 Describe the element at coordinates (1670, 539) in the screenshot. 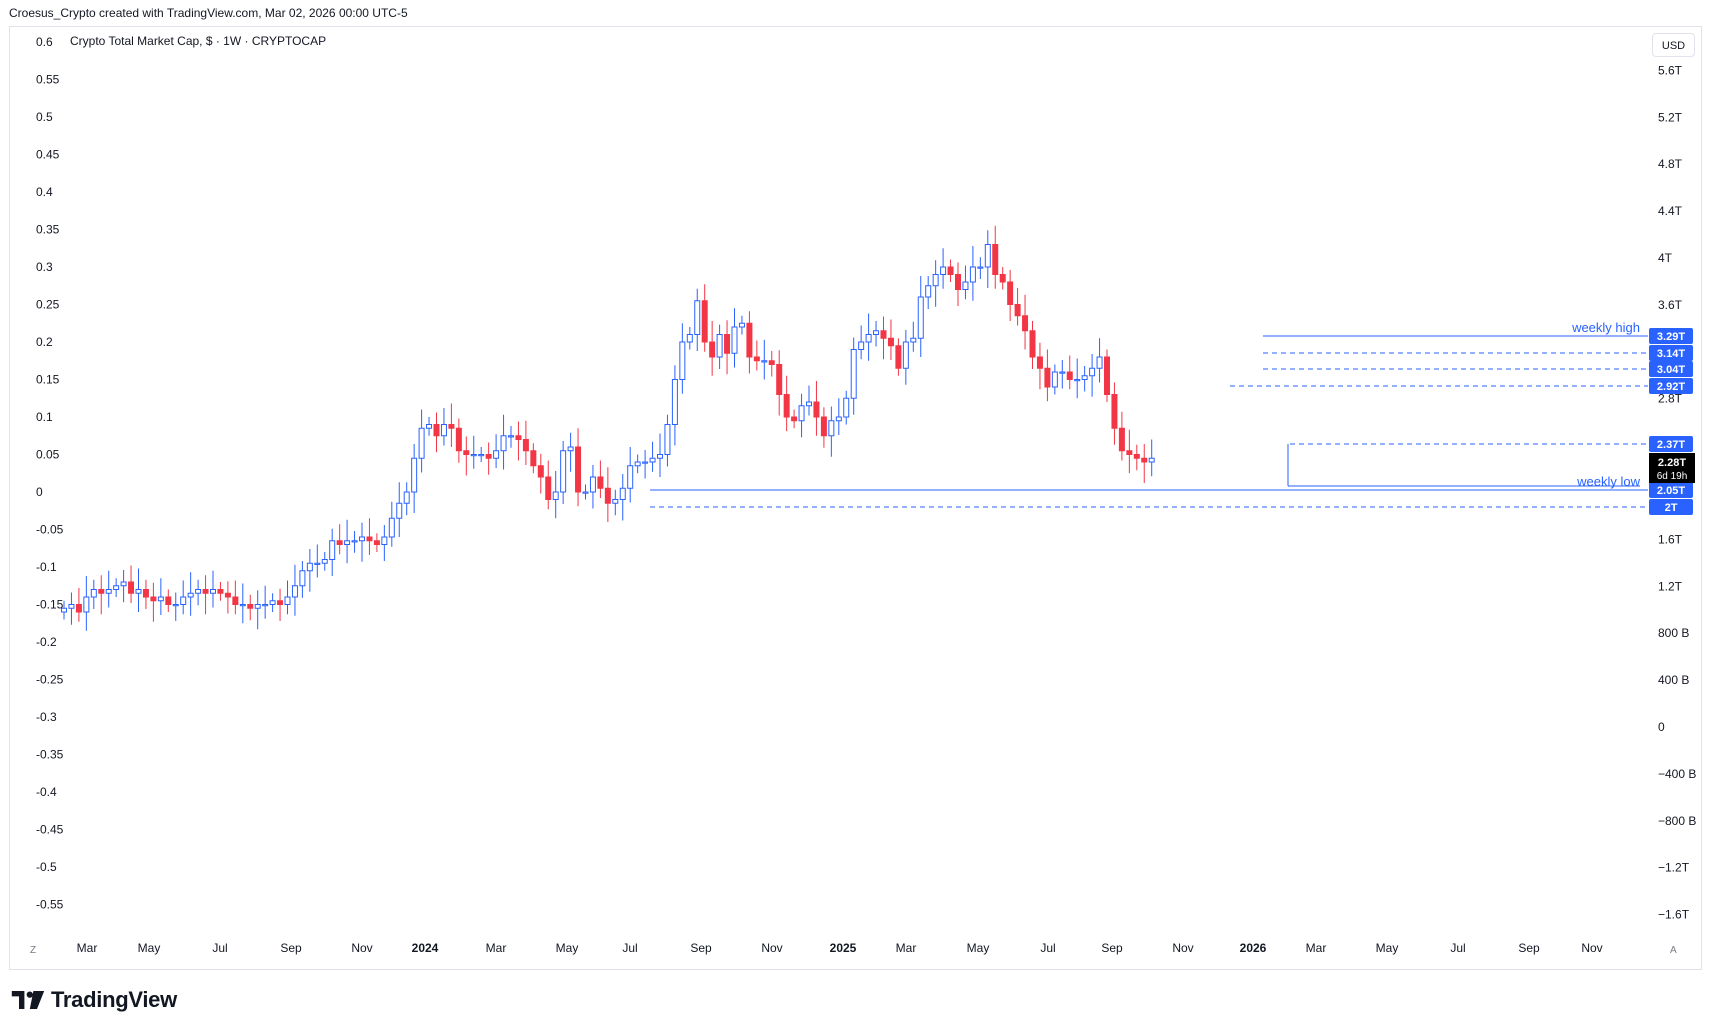

I see `right-axis-tick: 1.6T` at that location.